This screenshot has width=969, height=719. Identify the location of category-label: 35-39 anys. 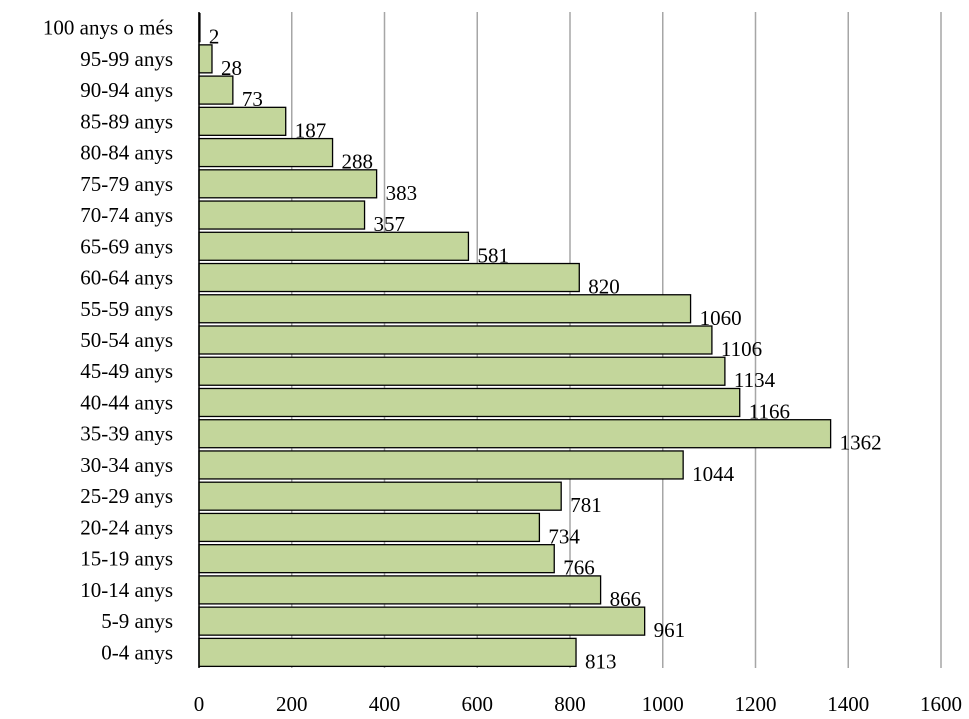
(126, 434).